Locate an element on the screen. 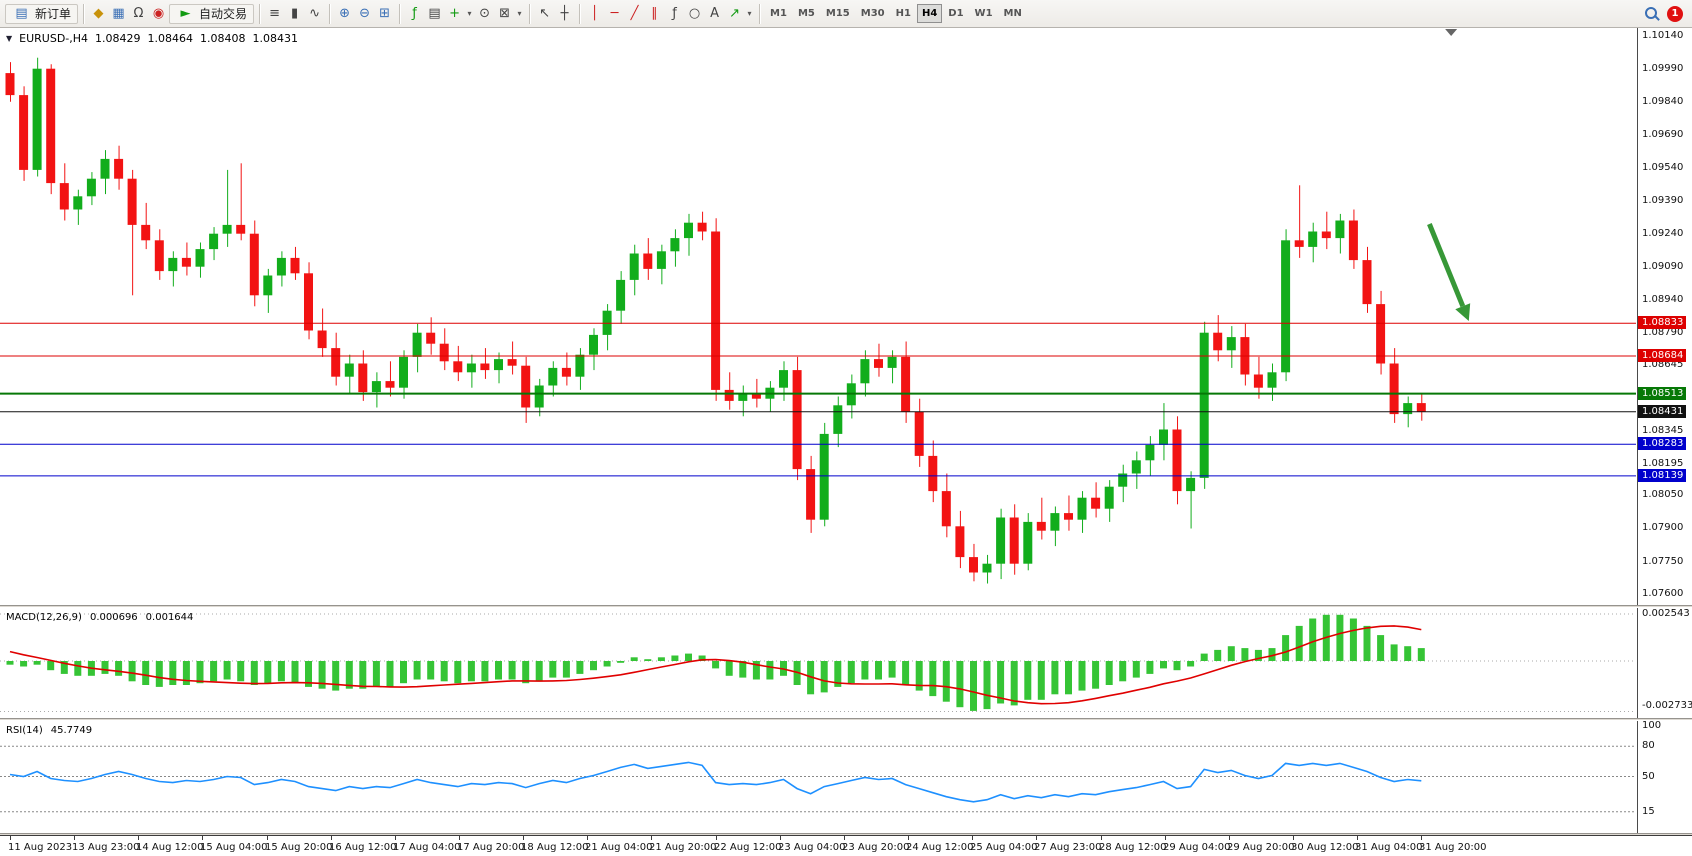 Image resolution: width=1692 pixels, height=856 pixels. macd-histogram is located at coordinates (715, 662).